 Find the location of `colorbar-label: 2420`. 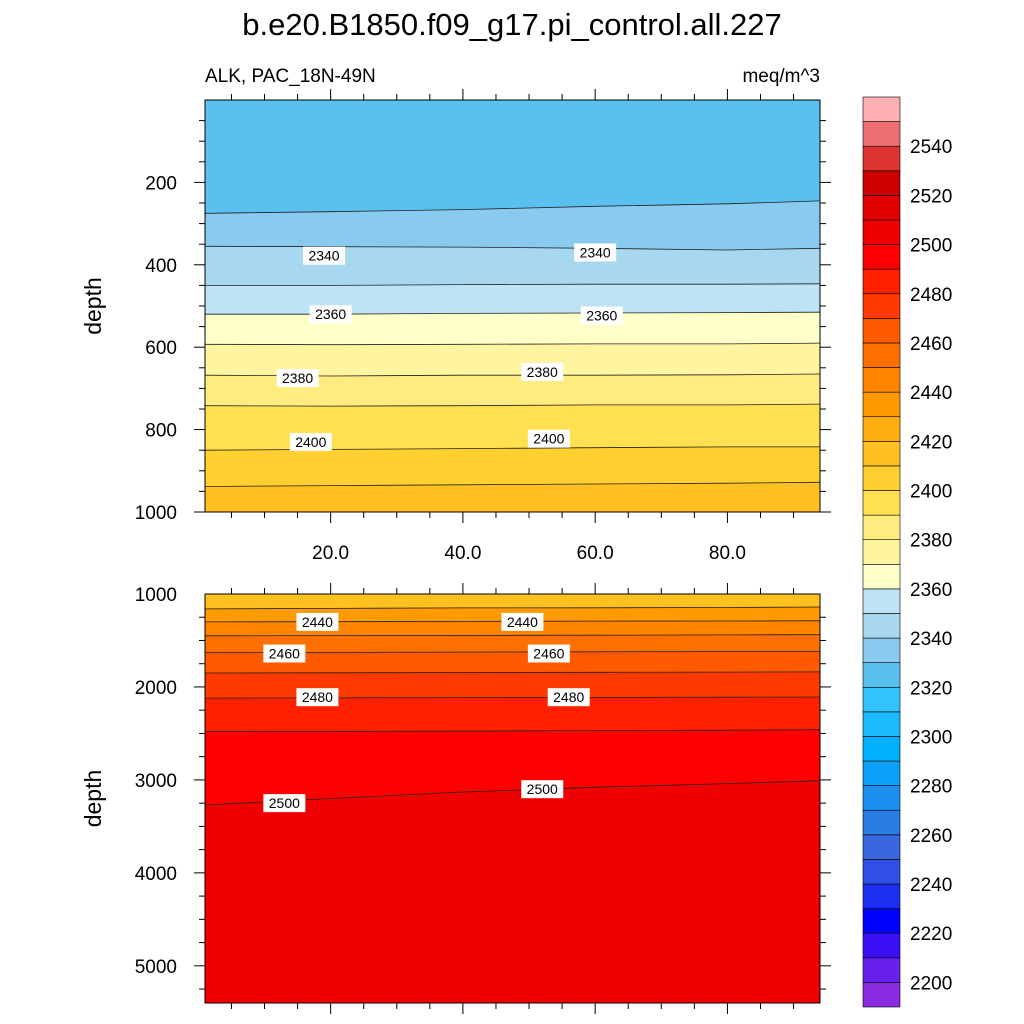

colorbar-label: 2420 is located at coordinates (931, 442).